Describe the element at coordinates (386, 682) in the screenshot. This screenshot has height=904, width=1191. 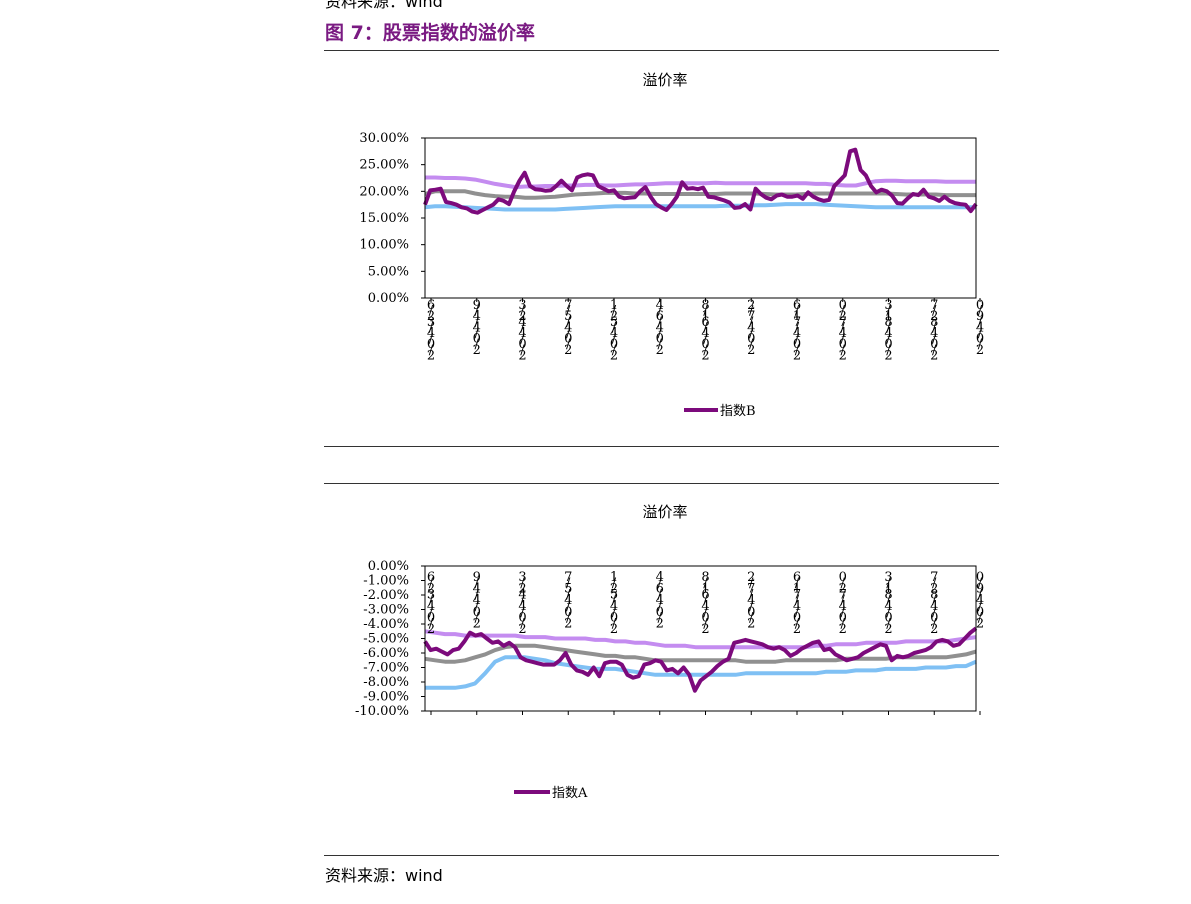
I see `y-tick-label: -8.00%` at that location.